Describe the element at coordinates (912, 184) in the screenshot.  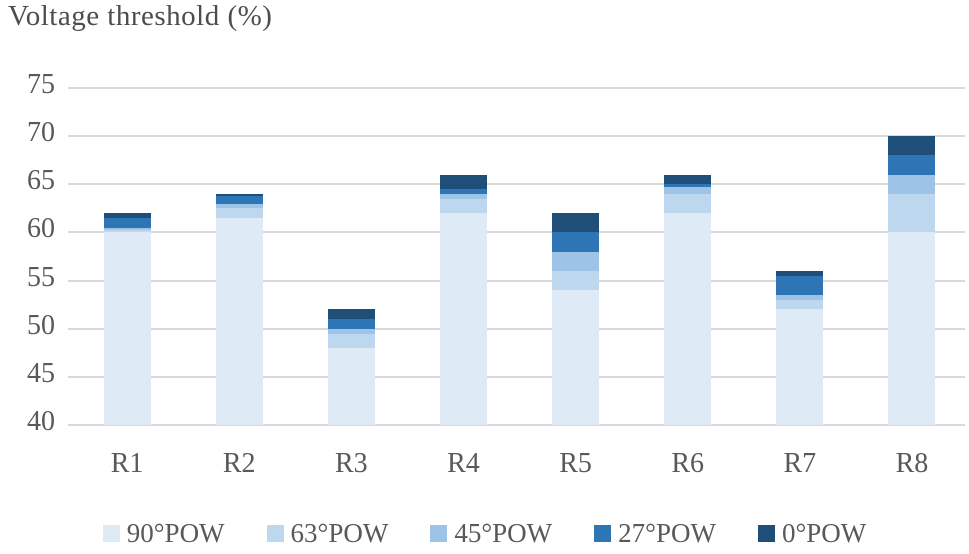
I see `bar-segment-R8-45degPOW` at that location.